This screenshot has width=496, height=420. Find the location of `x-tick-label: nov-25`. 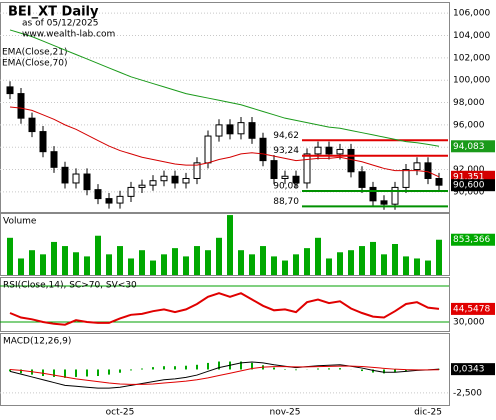

x-tick-label: nov-25 is located at coordinates (285, 413).